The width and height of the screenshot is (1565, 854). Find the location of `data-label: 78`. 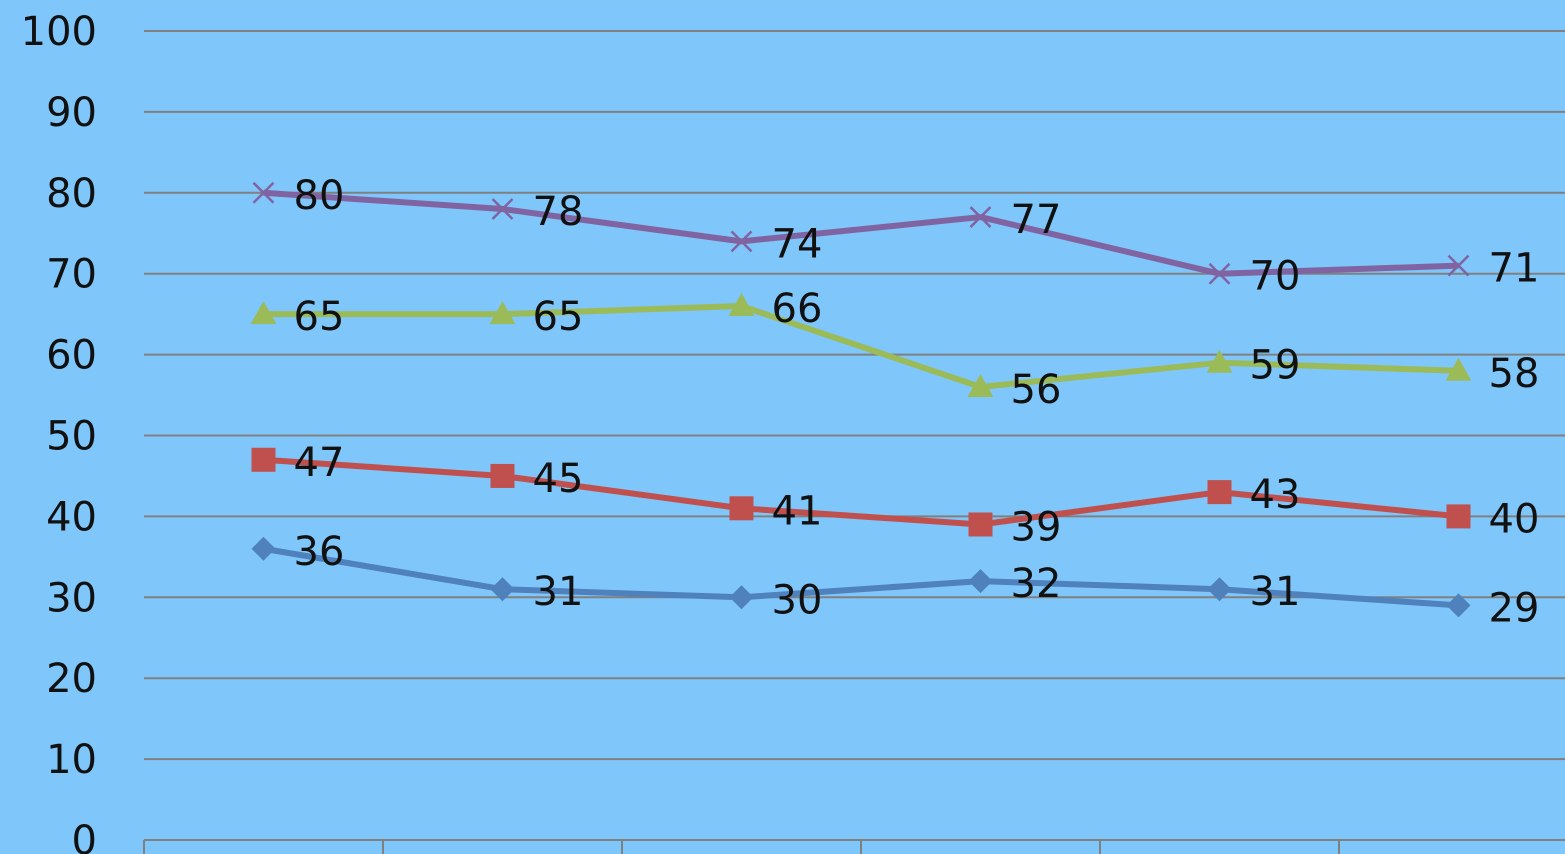

data-label: 78 is located at coordinates (558, 212).